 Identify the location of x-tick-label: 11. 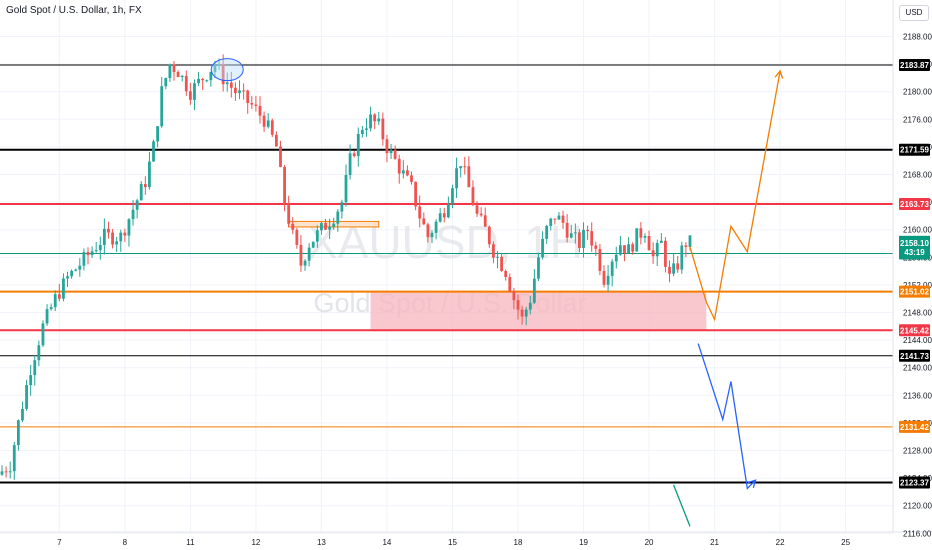
(190, 542).